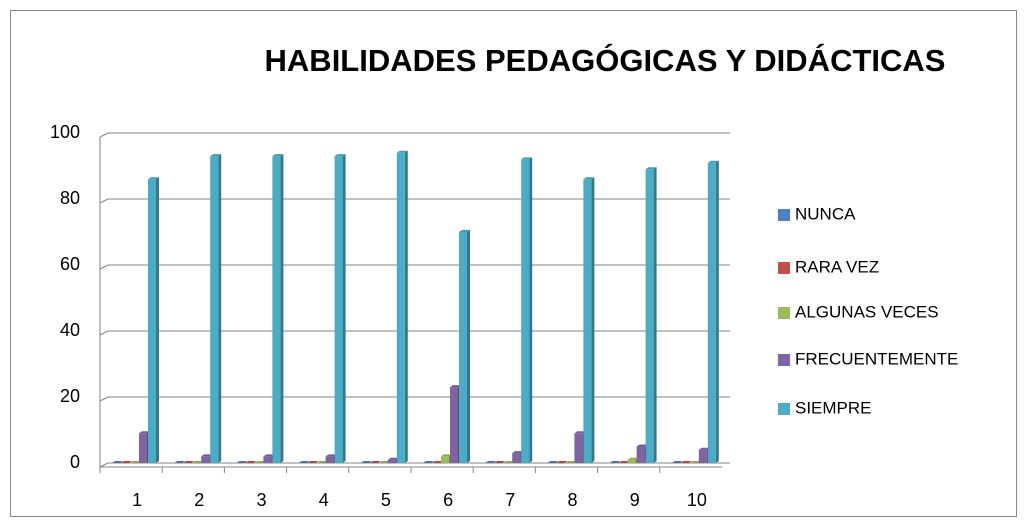 This screenshot has height=532, width=1027. What do you see at coordinates (837, 266) in the screenshot?
I see `legend-label: RARA VEZ` at bounding box center [837, 266].